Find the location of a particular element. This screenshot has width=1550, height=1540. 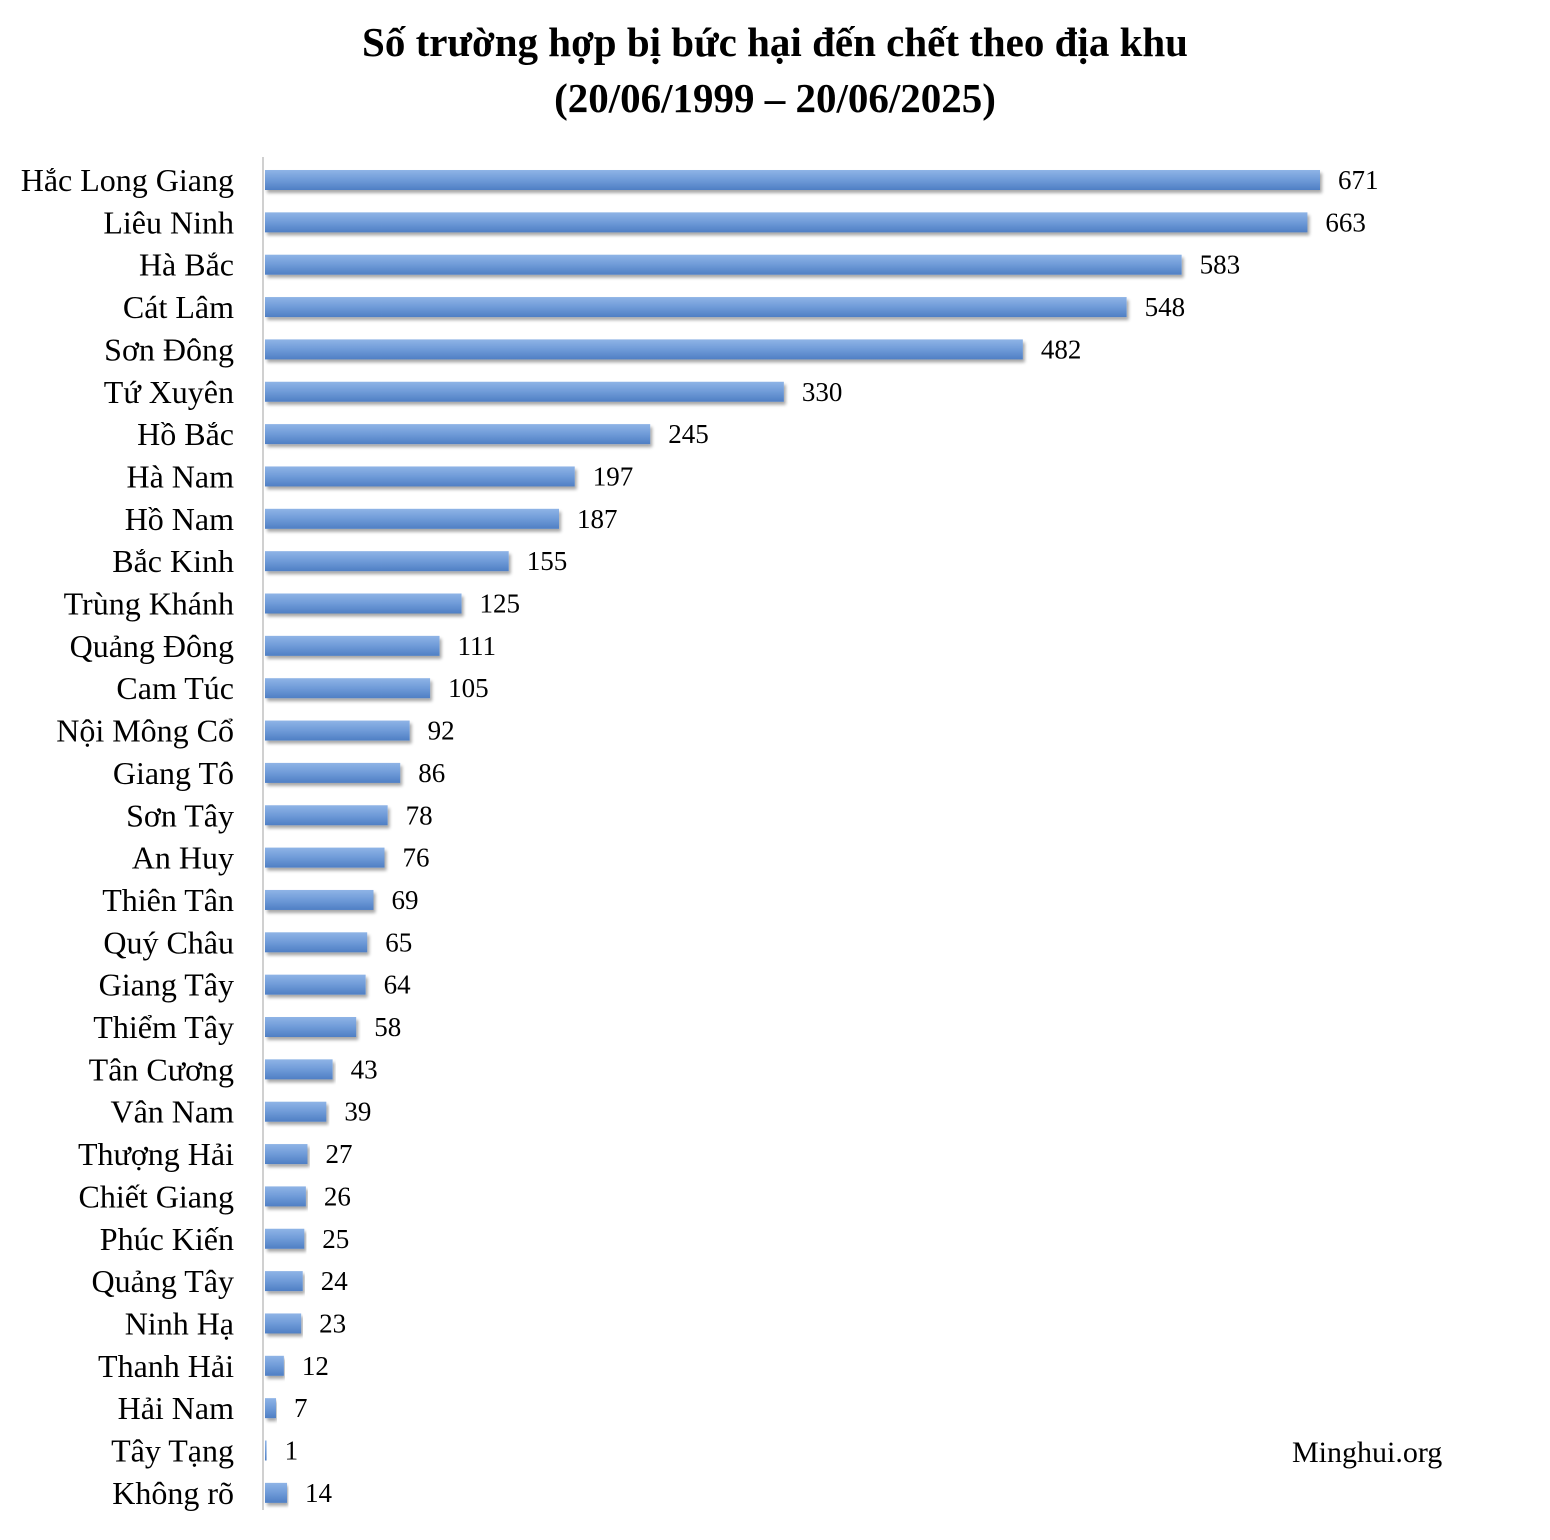

value-label: 24 is located at coordinates (335, 1281).